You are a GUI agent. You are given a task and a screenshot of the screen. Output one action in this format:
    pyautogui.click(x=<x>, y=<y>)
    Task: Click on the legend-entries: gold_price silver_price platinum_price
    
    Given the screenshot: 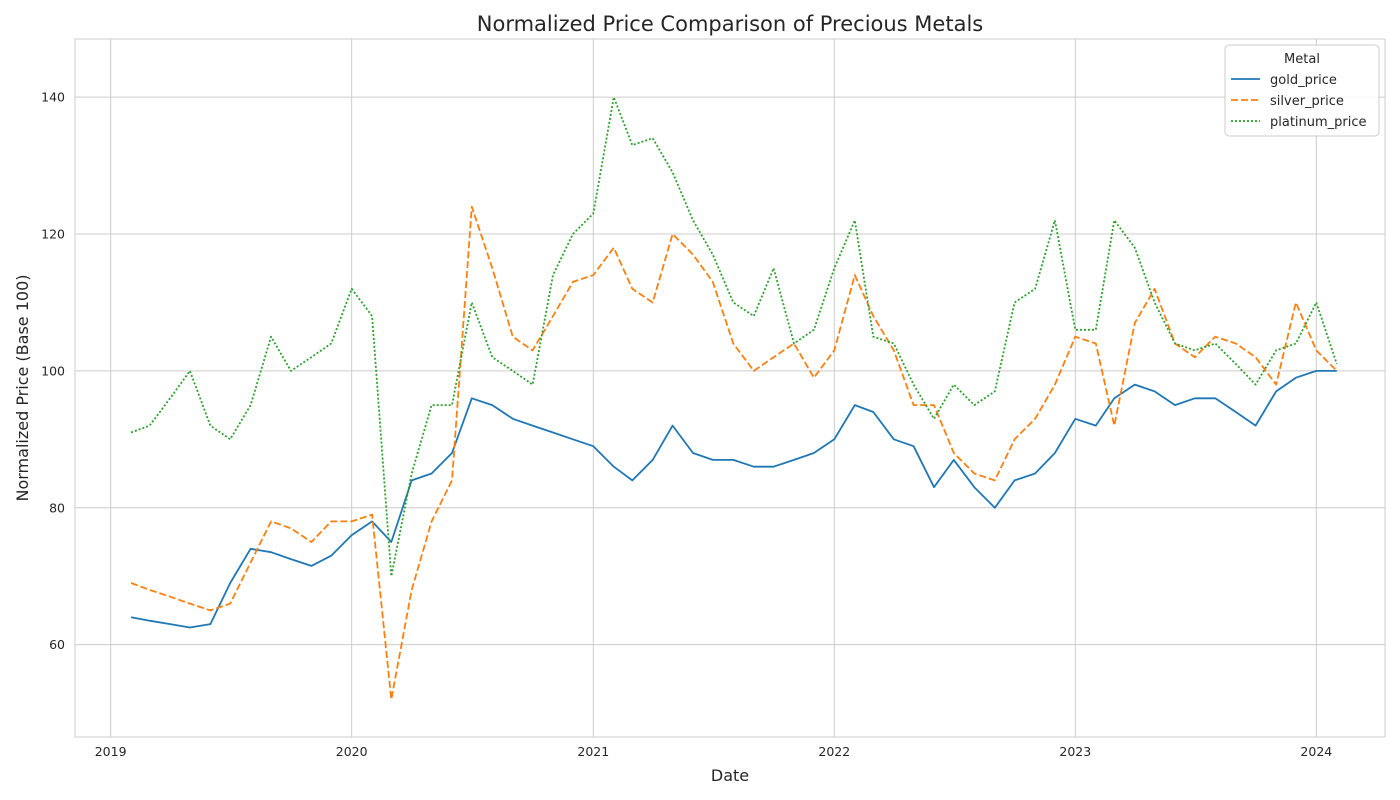 What is the action you would take?
    pyautogui.click(x=1299, y=101)
    